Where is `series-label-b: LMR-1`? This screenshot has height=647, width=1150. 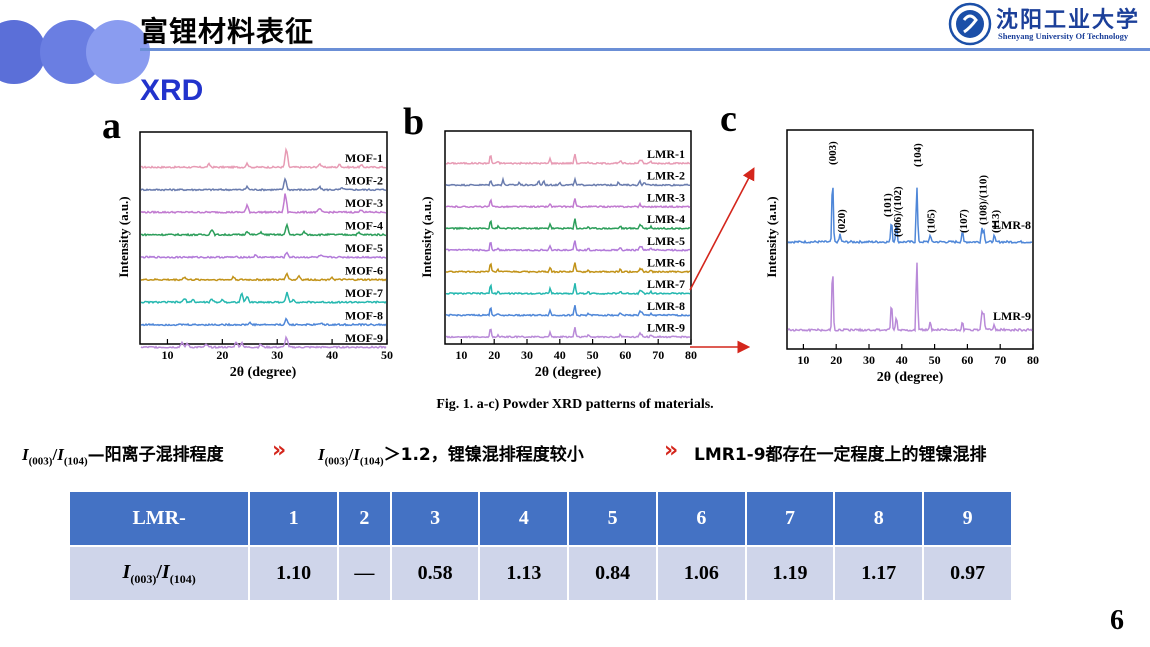 series-label-b: LMR-1 is located at coordinates (666, 154).